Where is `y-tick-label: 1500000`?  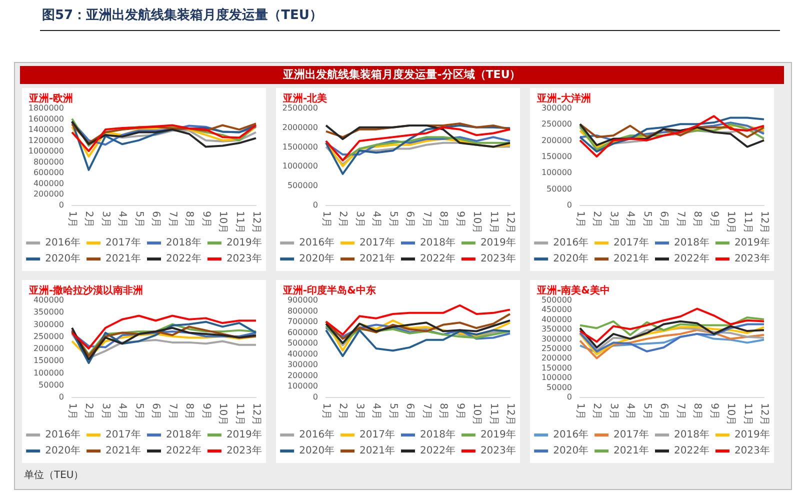 y-tick-label: 1500000 is located at coordinates (300, 147).